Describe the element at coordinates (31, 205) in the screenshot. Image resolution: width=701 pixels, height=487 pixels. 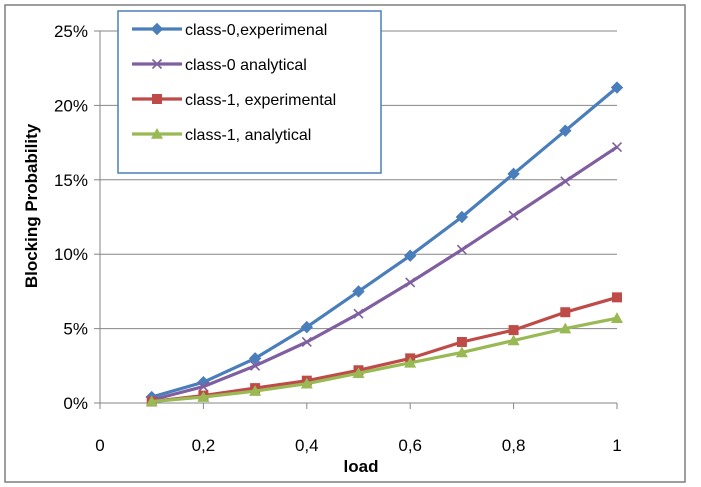
I see `y-axis-title: Blocking Probability` at that location.